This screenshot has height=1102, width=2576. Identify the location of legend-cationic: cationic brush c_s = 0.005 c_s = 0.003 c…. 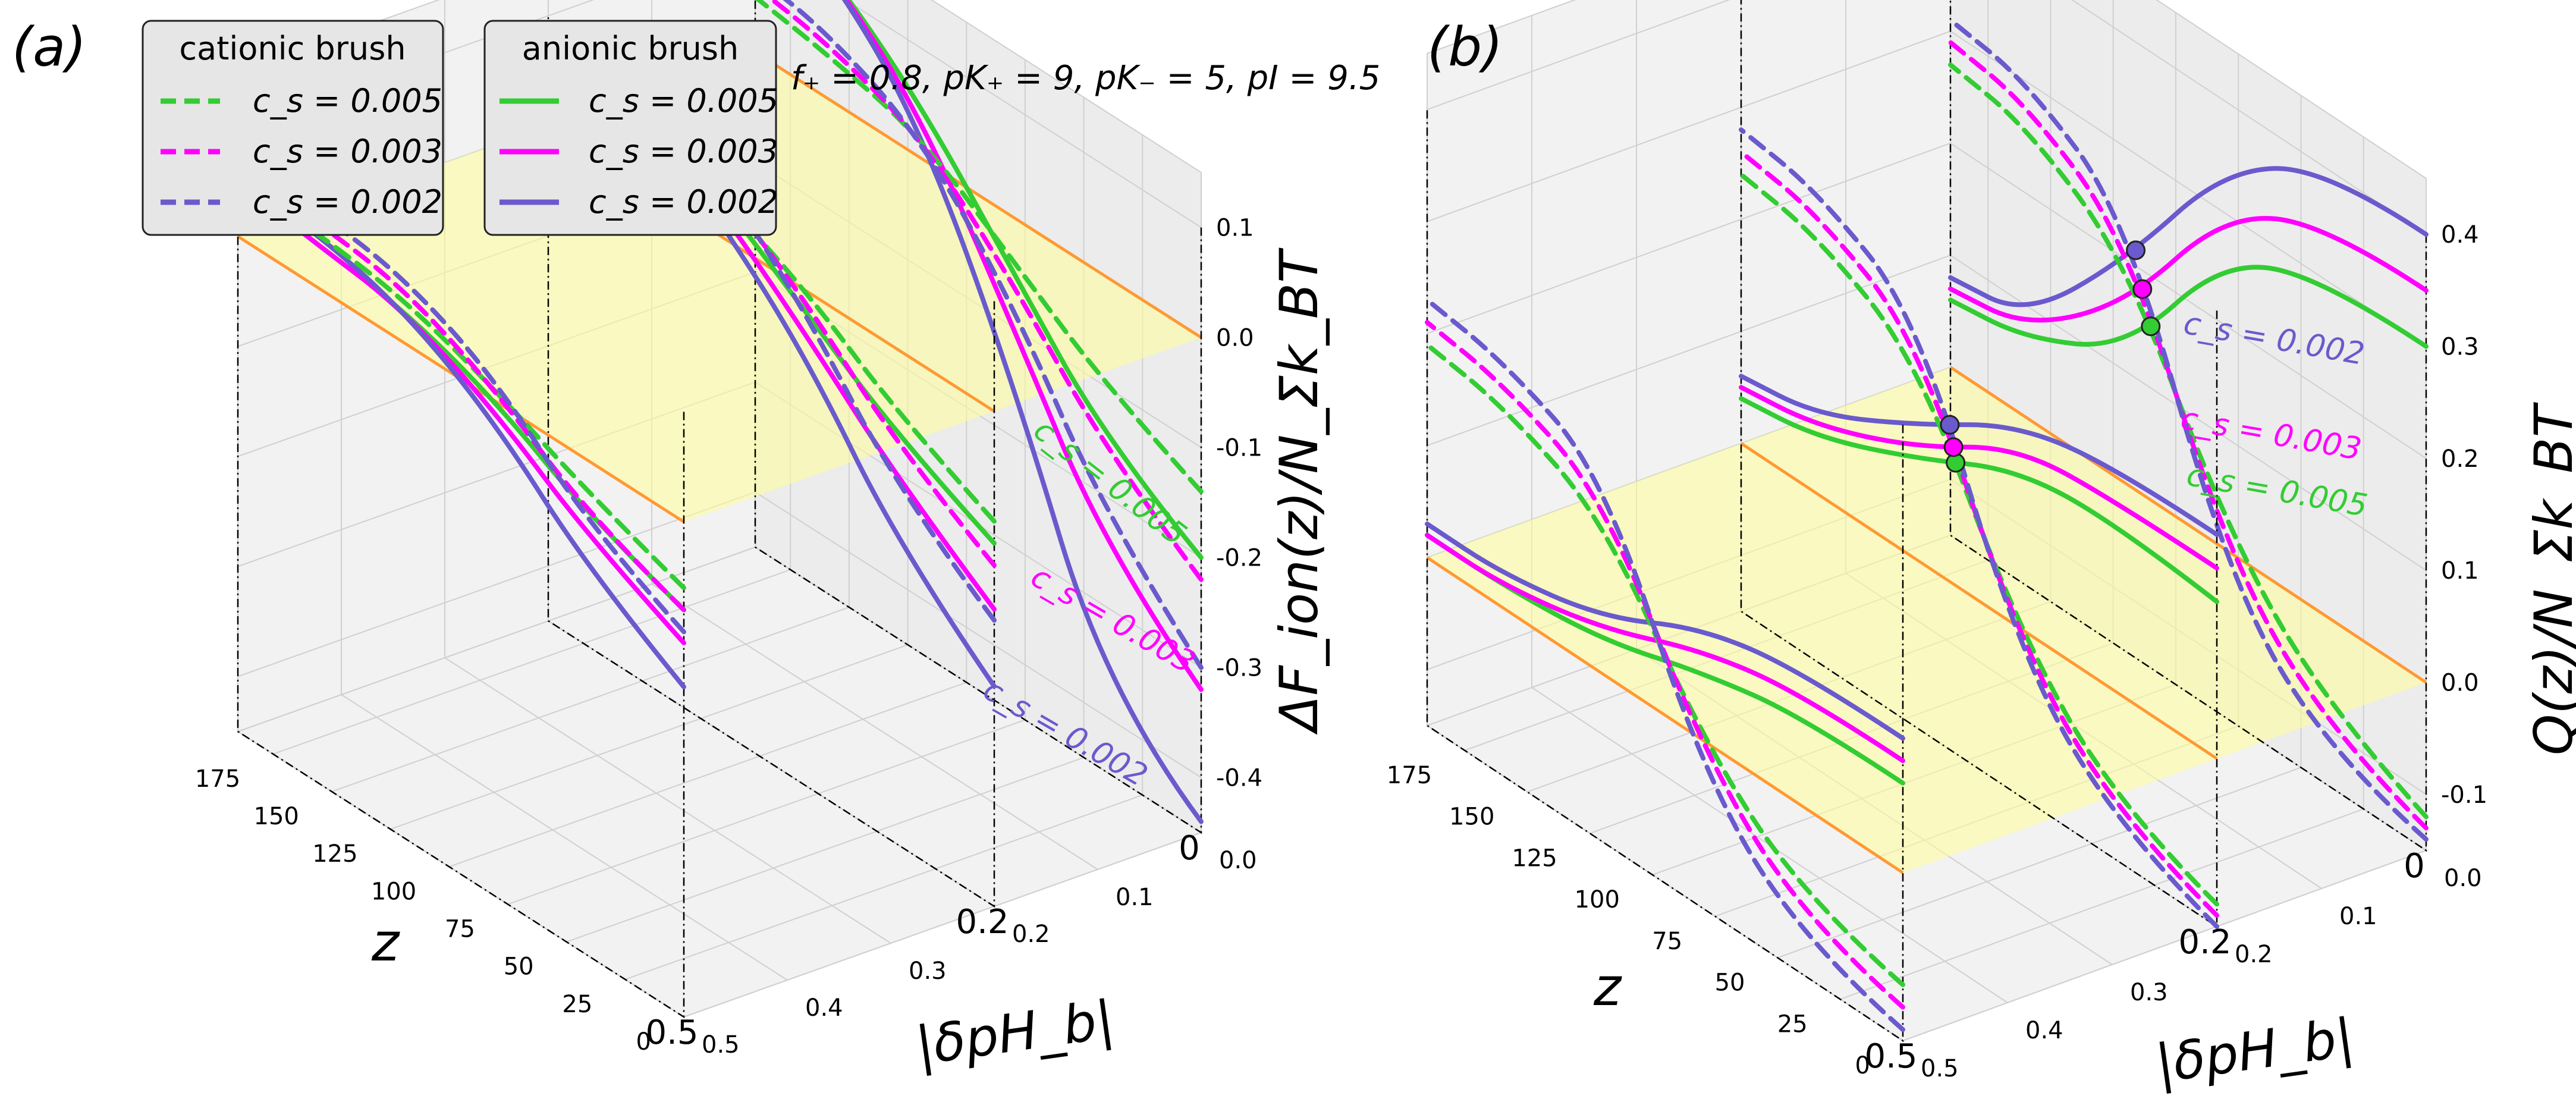
(293, 128).